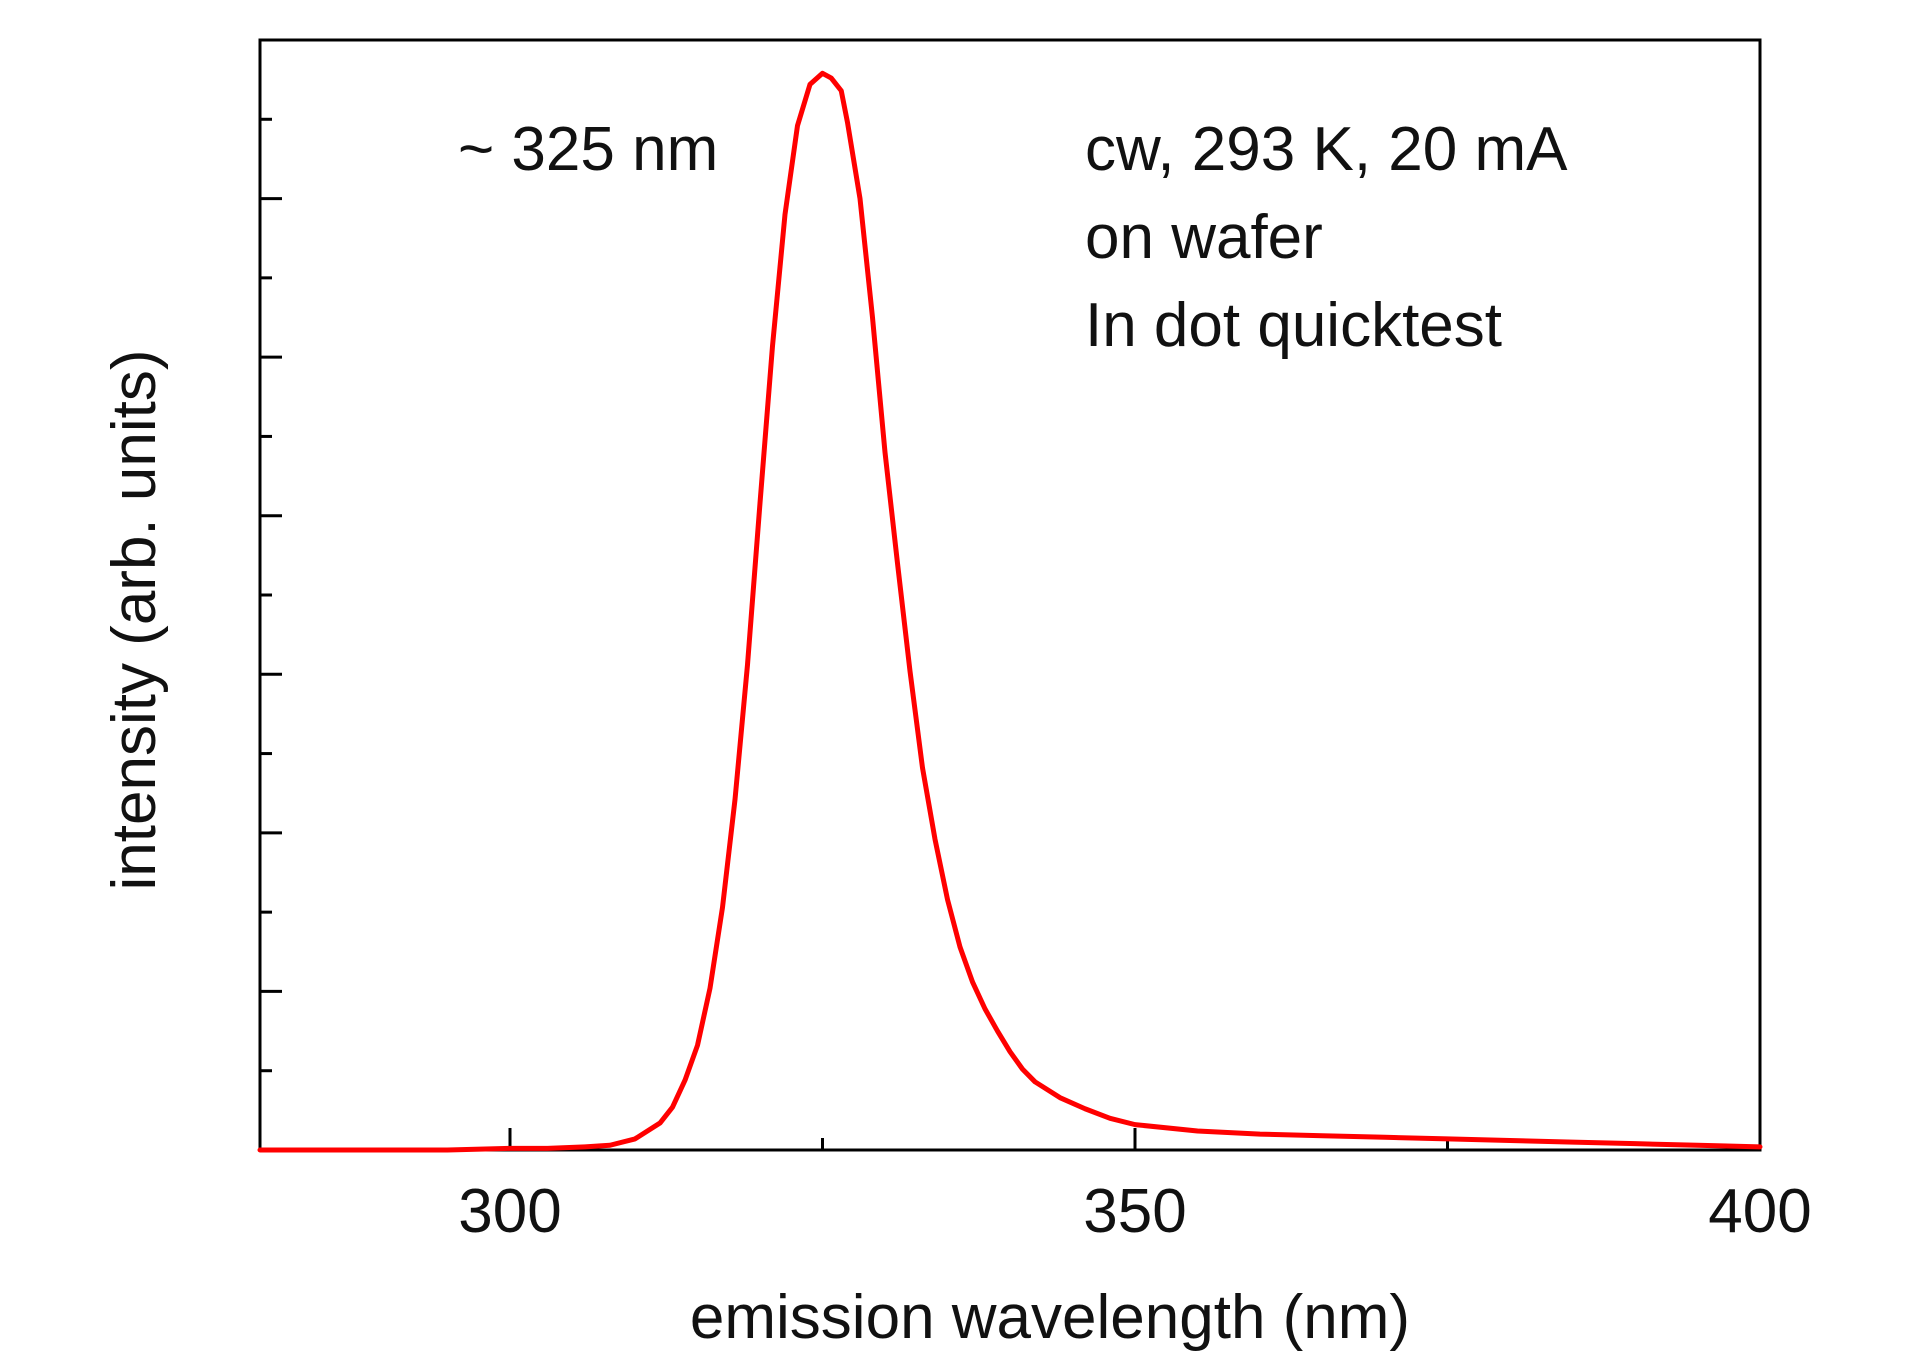 The height and width of the screenshot is (1357, 1920). What do you see at coordinates (134, 620) in the screenshot?
I see `y-axis-title: intensity (arb. units)` at bounding box center [134, 620].